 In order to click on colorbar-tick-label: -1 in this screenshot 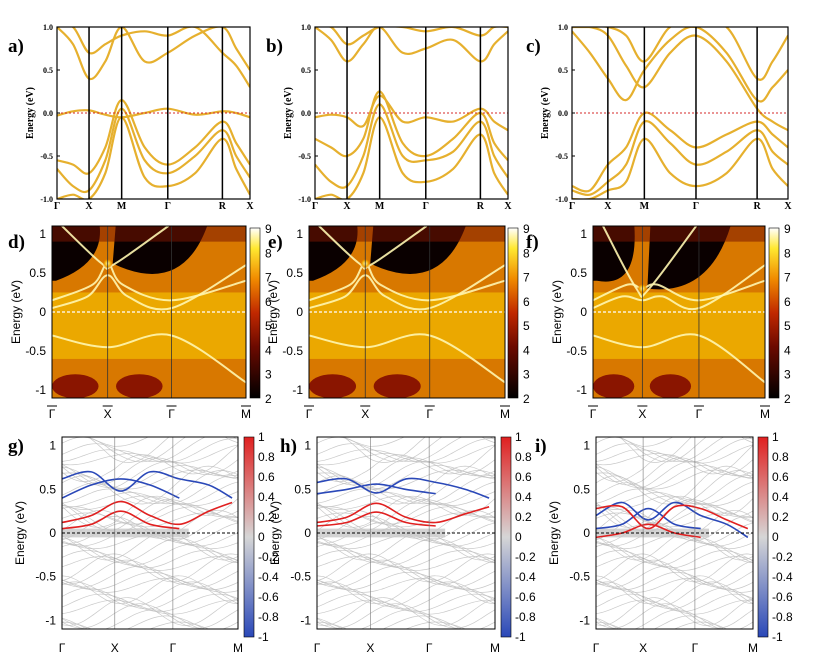, I will do `click(777, 637)`.